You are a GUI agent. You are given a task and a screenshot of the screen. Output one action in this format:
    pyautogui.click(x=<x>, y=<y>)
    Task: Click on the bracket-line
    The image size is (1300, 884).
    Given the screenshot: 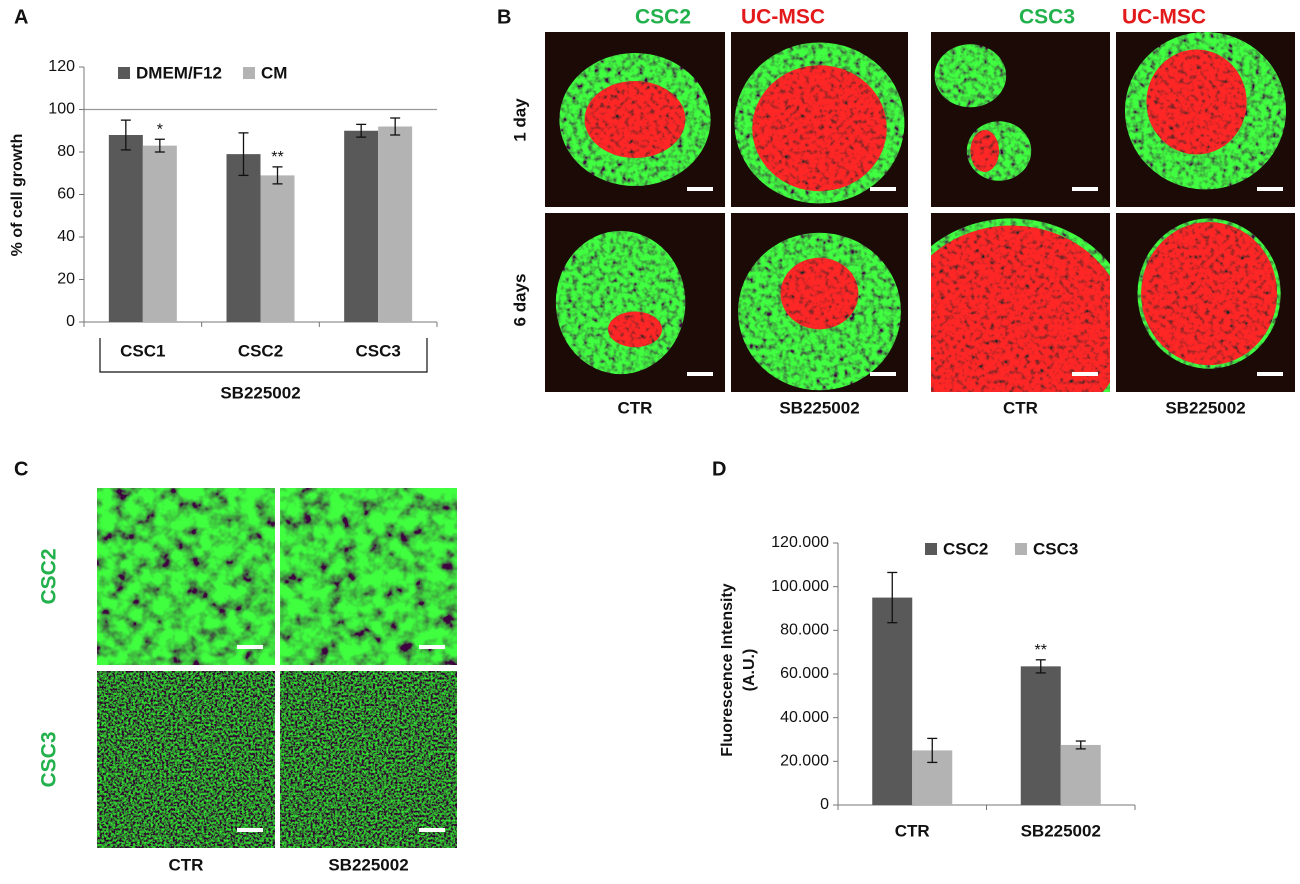 What is the action you would take?
    pyautogui.click(x=263, y=355)
    